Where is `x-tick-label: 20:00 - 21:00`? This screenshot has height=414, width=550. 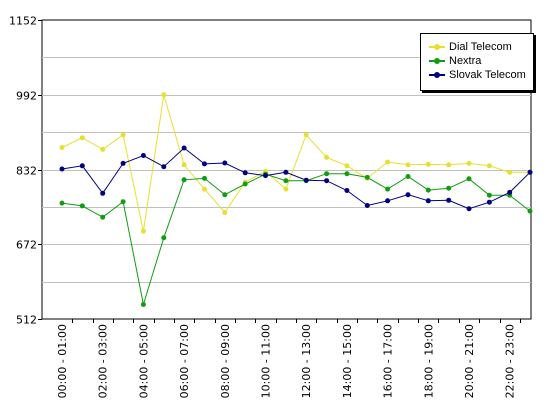 x-tick-label: 20:00 - 21:00 is located at coordinates (469, 361).